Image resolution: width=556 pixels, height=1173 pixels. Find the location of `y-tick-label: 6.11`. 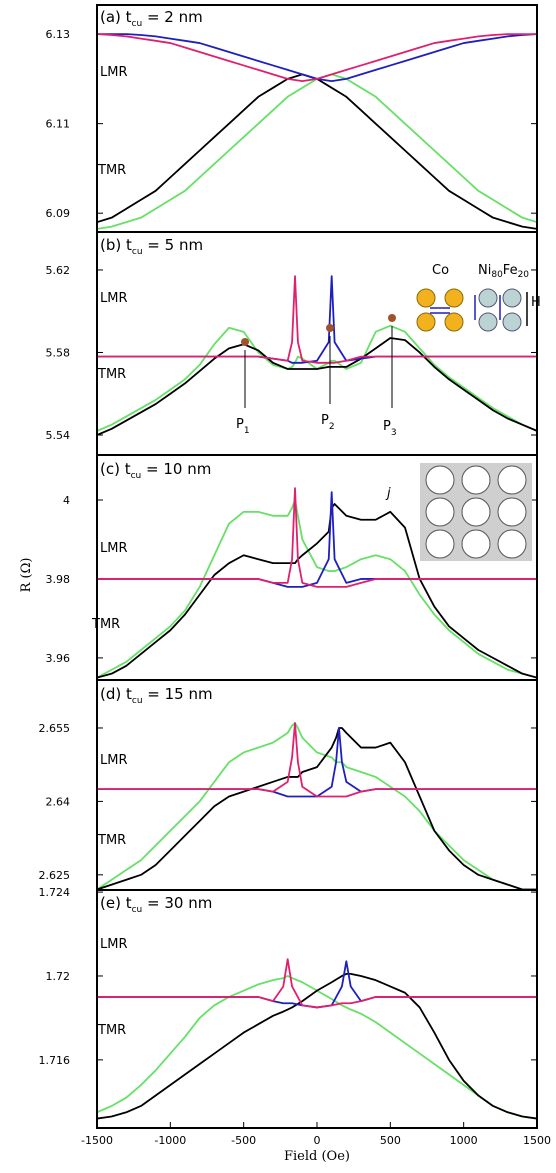

y-tick-label: 6.11 is located at coordinates (58, 124).